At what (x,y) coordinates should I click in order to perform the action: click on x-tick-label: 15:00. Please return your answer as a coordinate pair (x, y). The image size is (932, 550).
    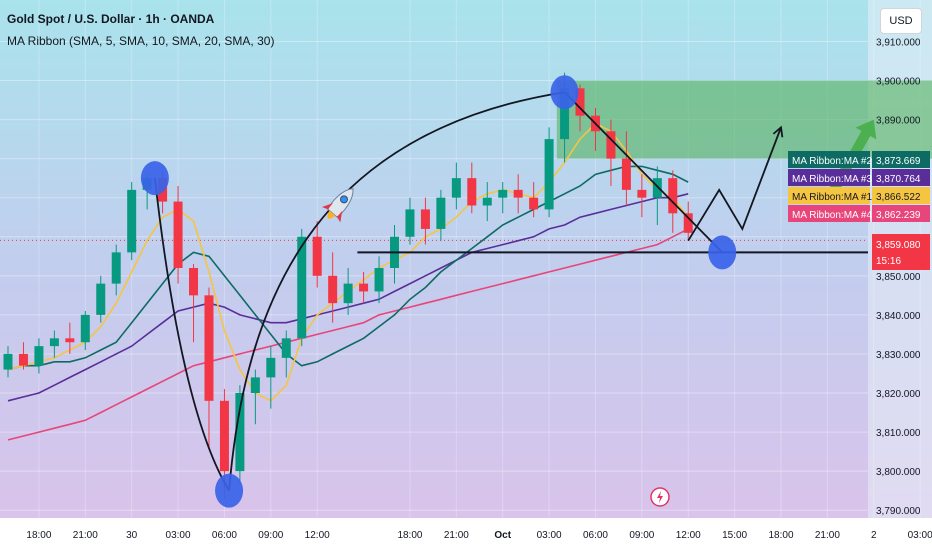
    Looking at the image, I should click on (734, 535).